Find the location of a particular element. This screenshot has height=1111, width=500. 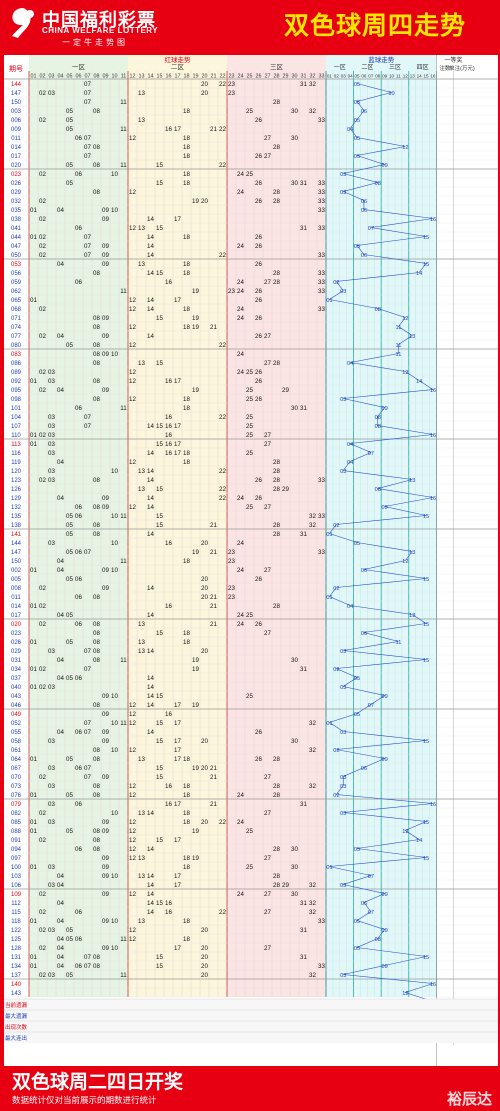

red-ball: 13 is located at coordinates (141, 471).